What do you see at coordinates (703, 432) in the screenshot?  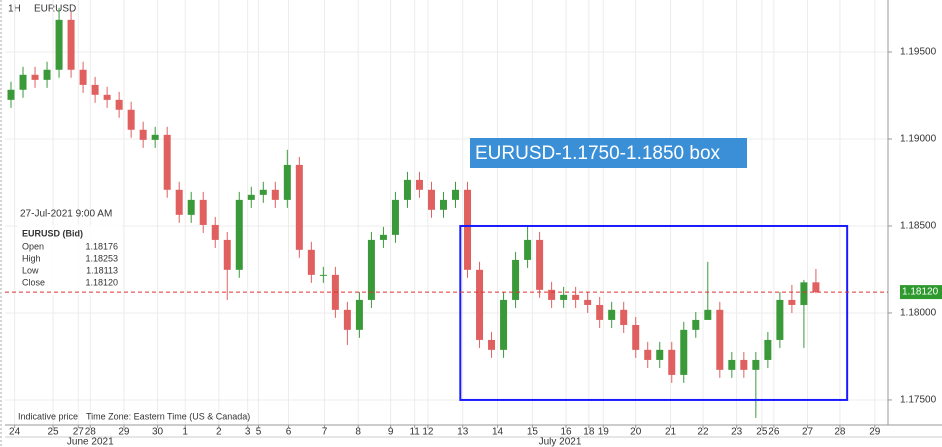 I see `x-tick-label: 22` at bounding box center [703, 432].